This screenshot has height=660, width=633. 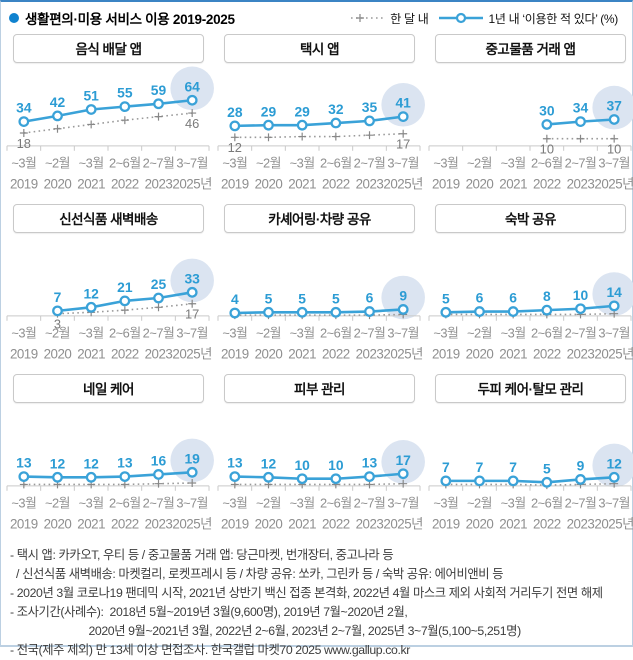 What do you see at coordinates (302, 111) in the screenshot?
I see `value-label: 29` at bounding box center [302, 111].